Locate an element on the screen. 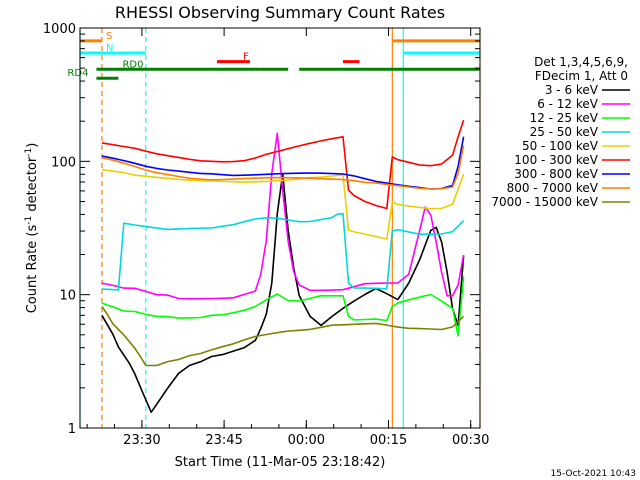 The image size is (640, 480). legend-label-2: 12 - 25 keV is located at coordinates (564, 118).